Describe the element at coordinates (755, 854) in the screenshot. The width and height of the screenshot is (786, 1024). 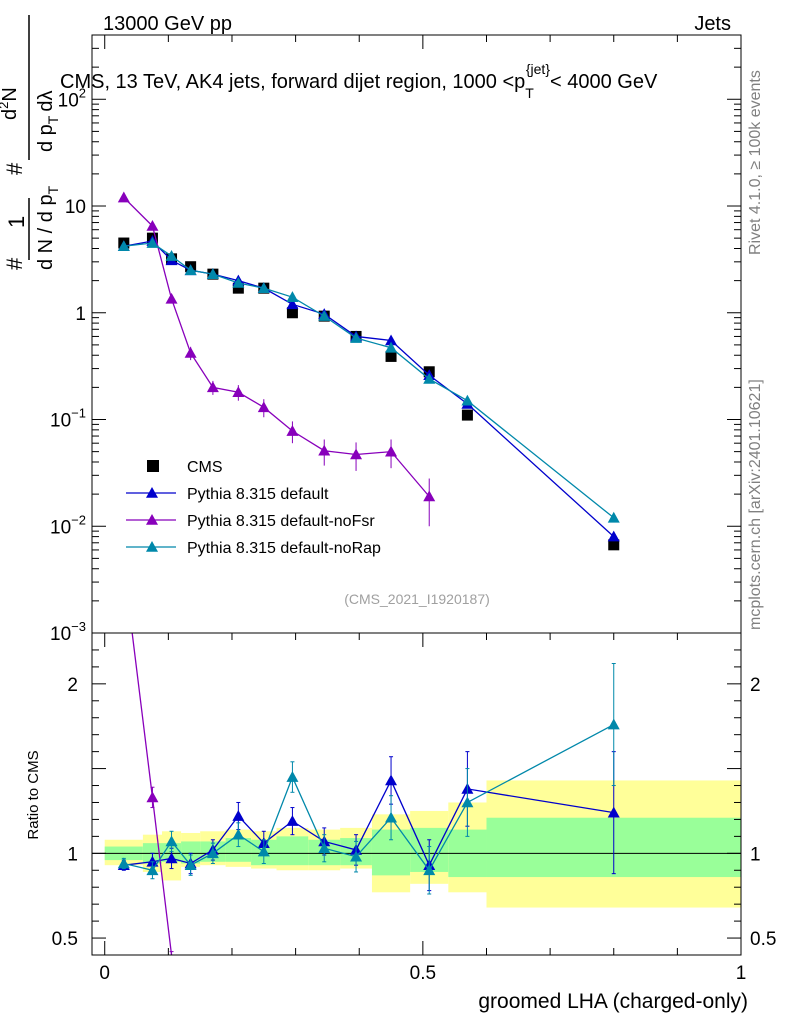
I see `ratio-y-tick-label-right: 1` at that location.